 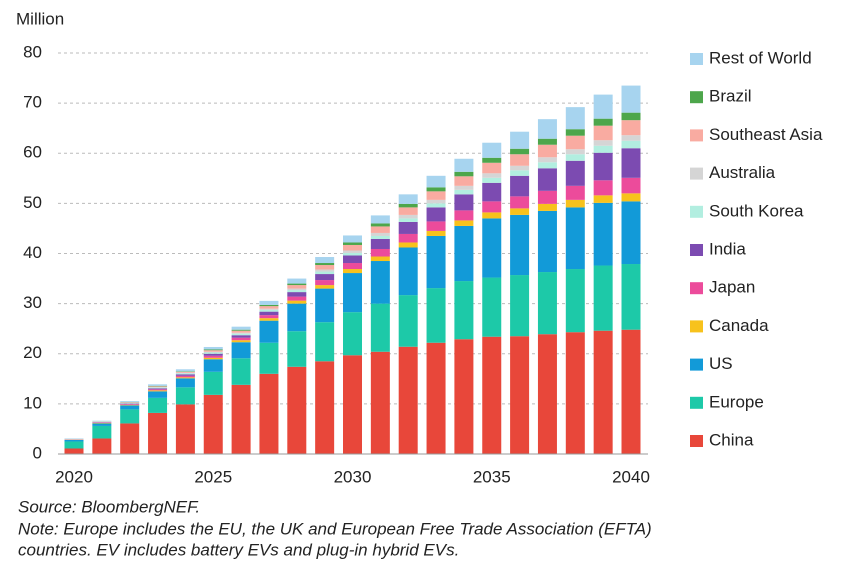 I want to click on source: Source: BloombergNEF., so click(x=109, y=506).